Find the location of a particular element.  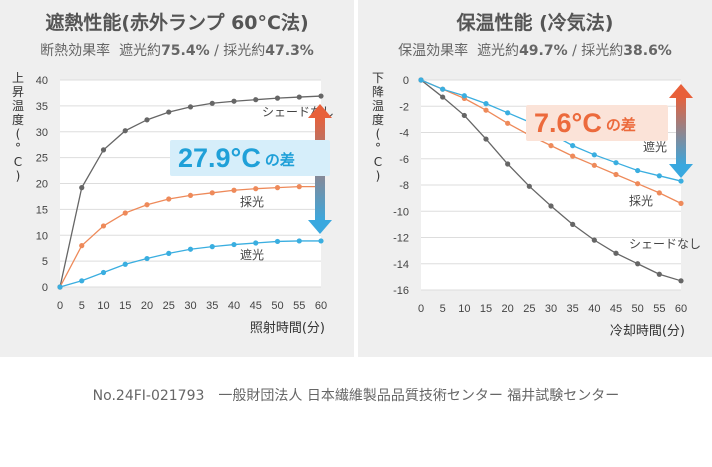

chart-subtitle: 保温効果率 遮光約49.7% / 採光約38.6% is located at coordinates (535, 50).